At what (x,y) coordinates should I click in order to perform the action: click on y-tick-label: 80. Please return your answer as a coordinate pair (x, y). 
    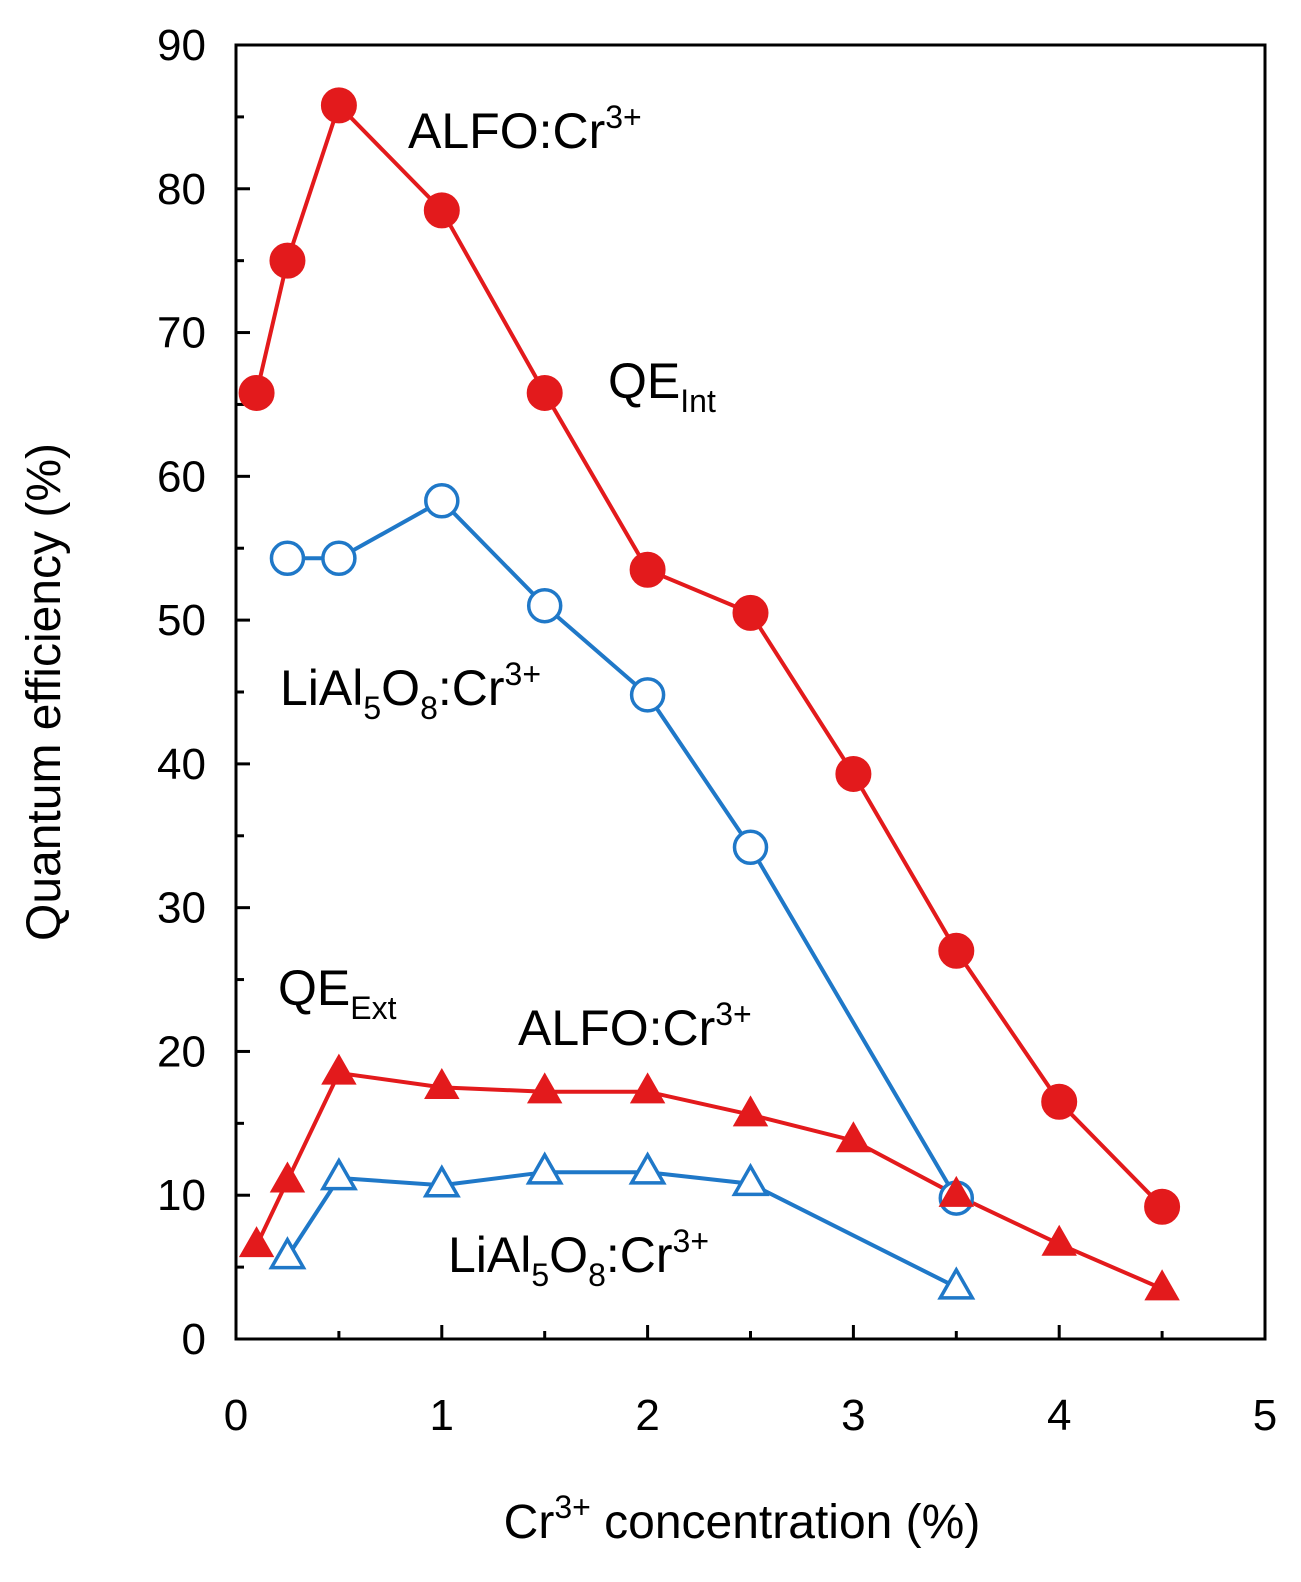
    Looking at the image, I should click on (181, 189).